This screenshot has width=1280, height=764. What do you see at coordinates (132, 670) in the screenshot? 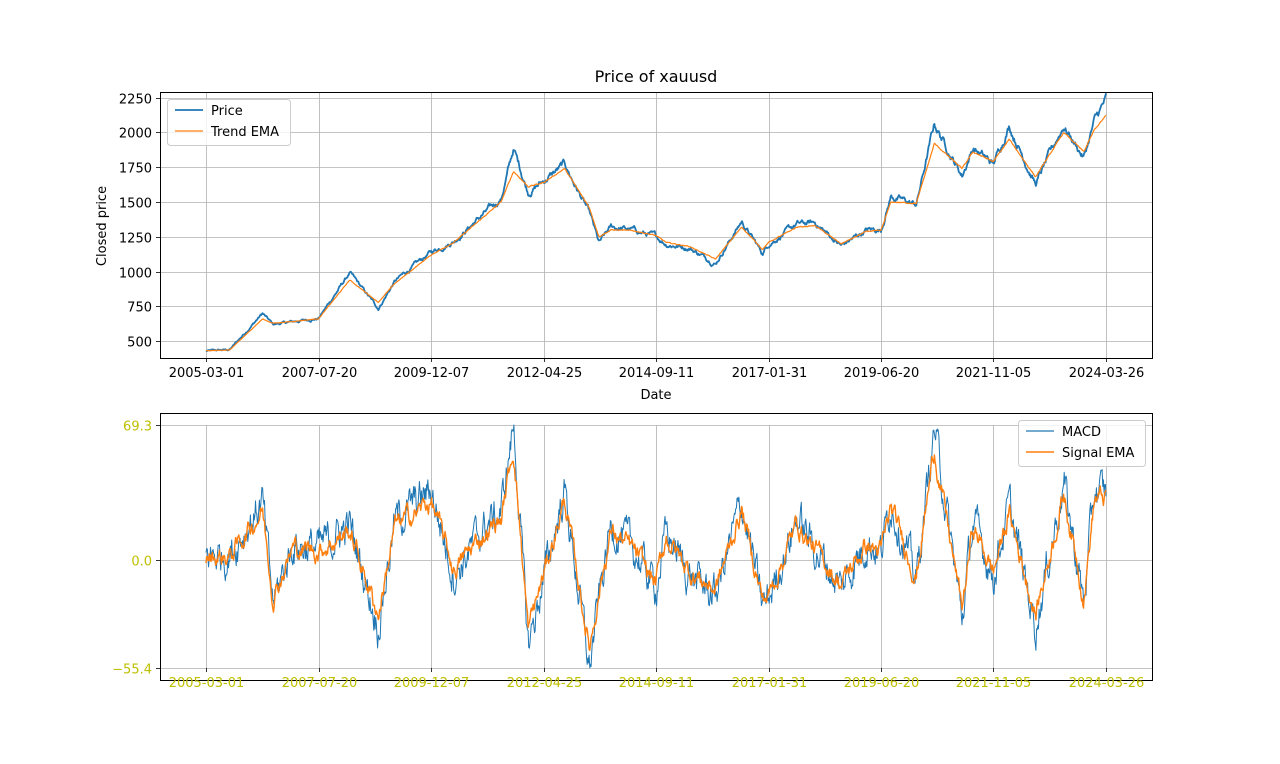
I see `y-tick-label: −55.4` at bounding box center [132, 670].